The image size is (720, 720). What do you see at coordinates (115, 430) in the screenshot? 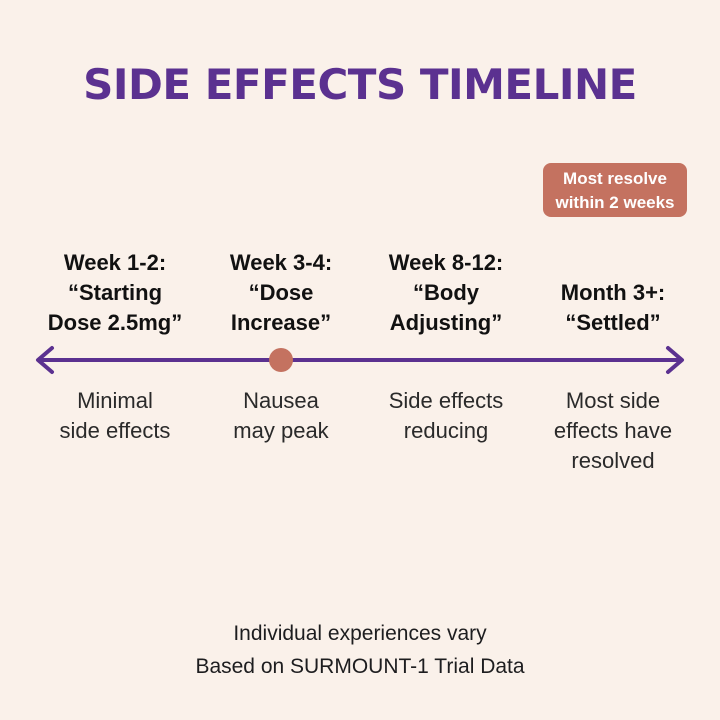
I see `stage-desc-line: side effects` at bounding box center [115, 430].